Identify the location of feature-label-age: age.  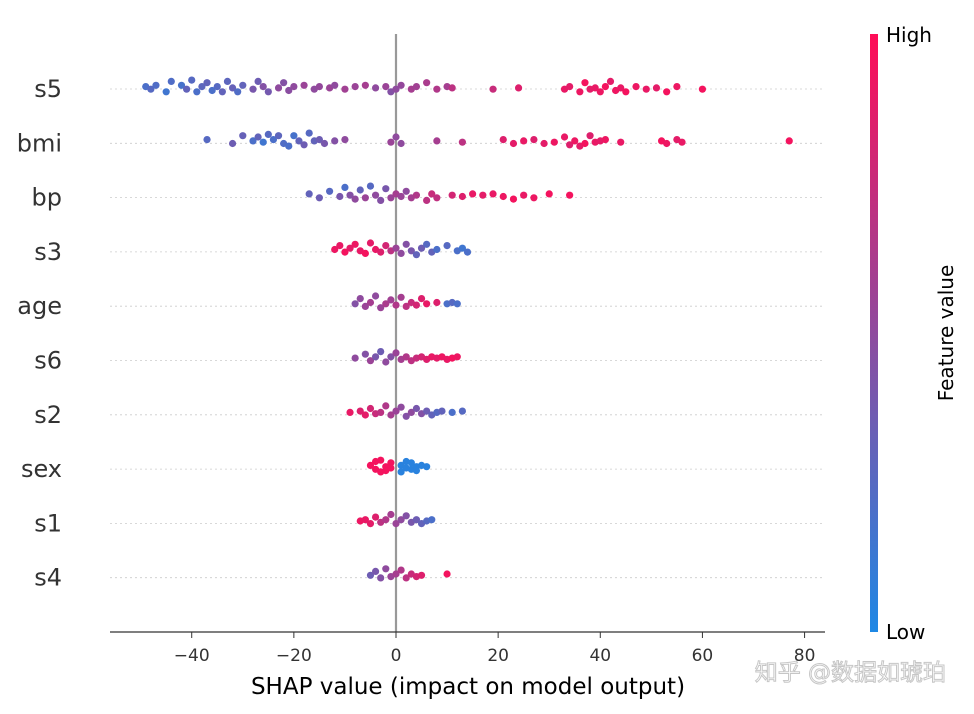
(39, 306).